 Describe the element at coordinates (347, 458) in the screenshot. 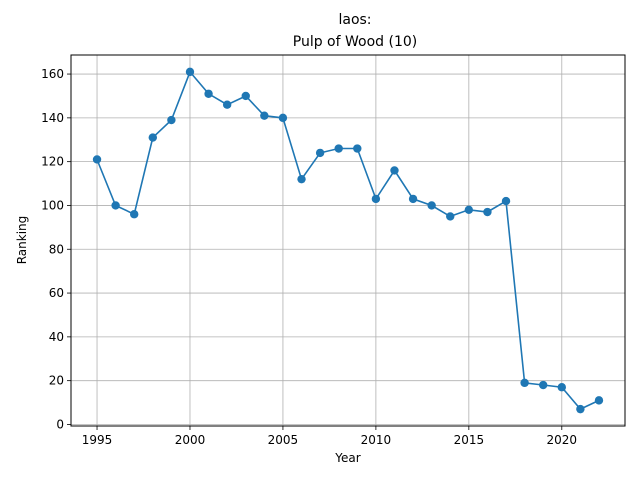

I see `x-axis-label: Year` at that location.